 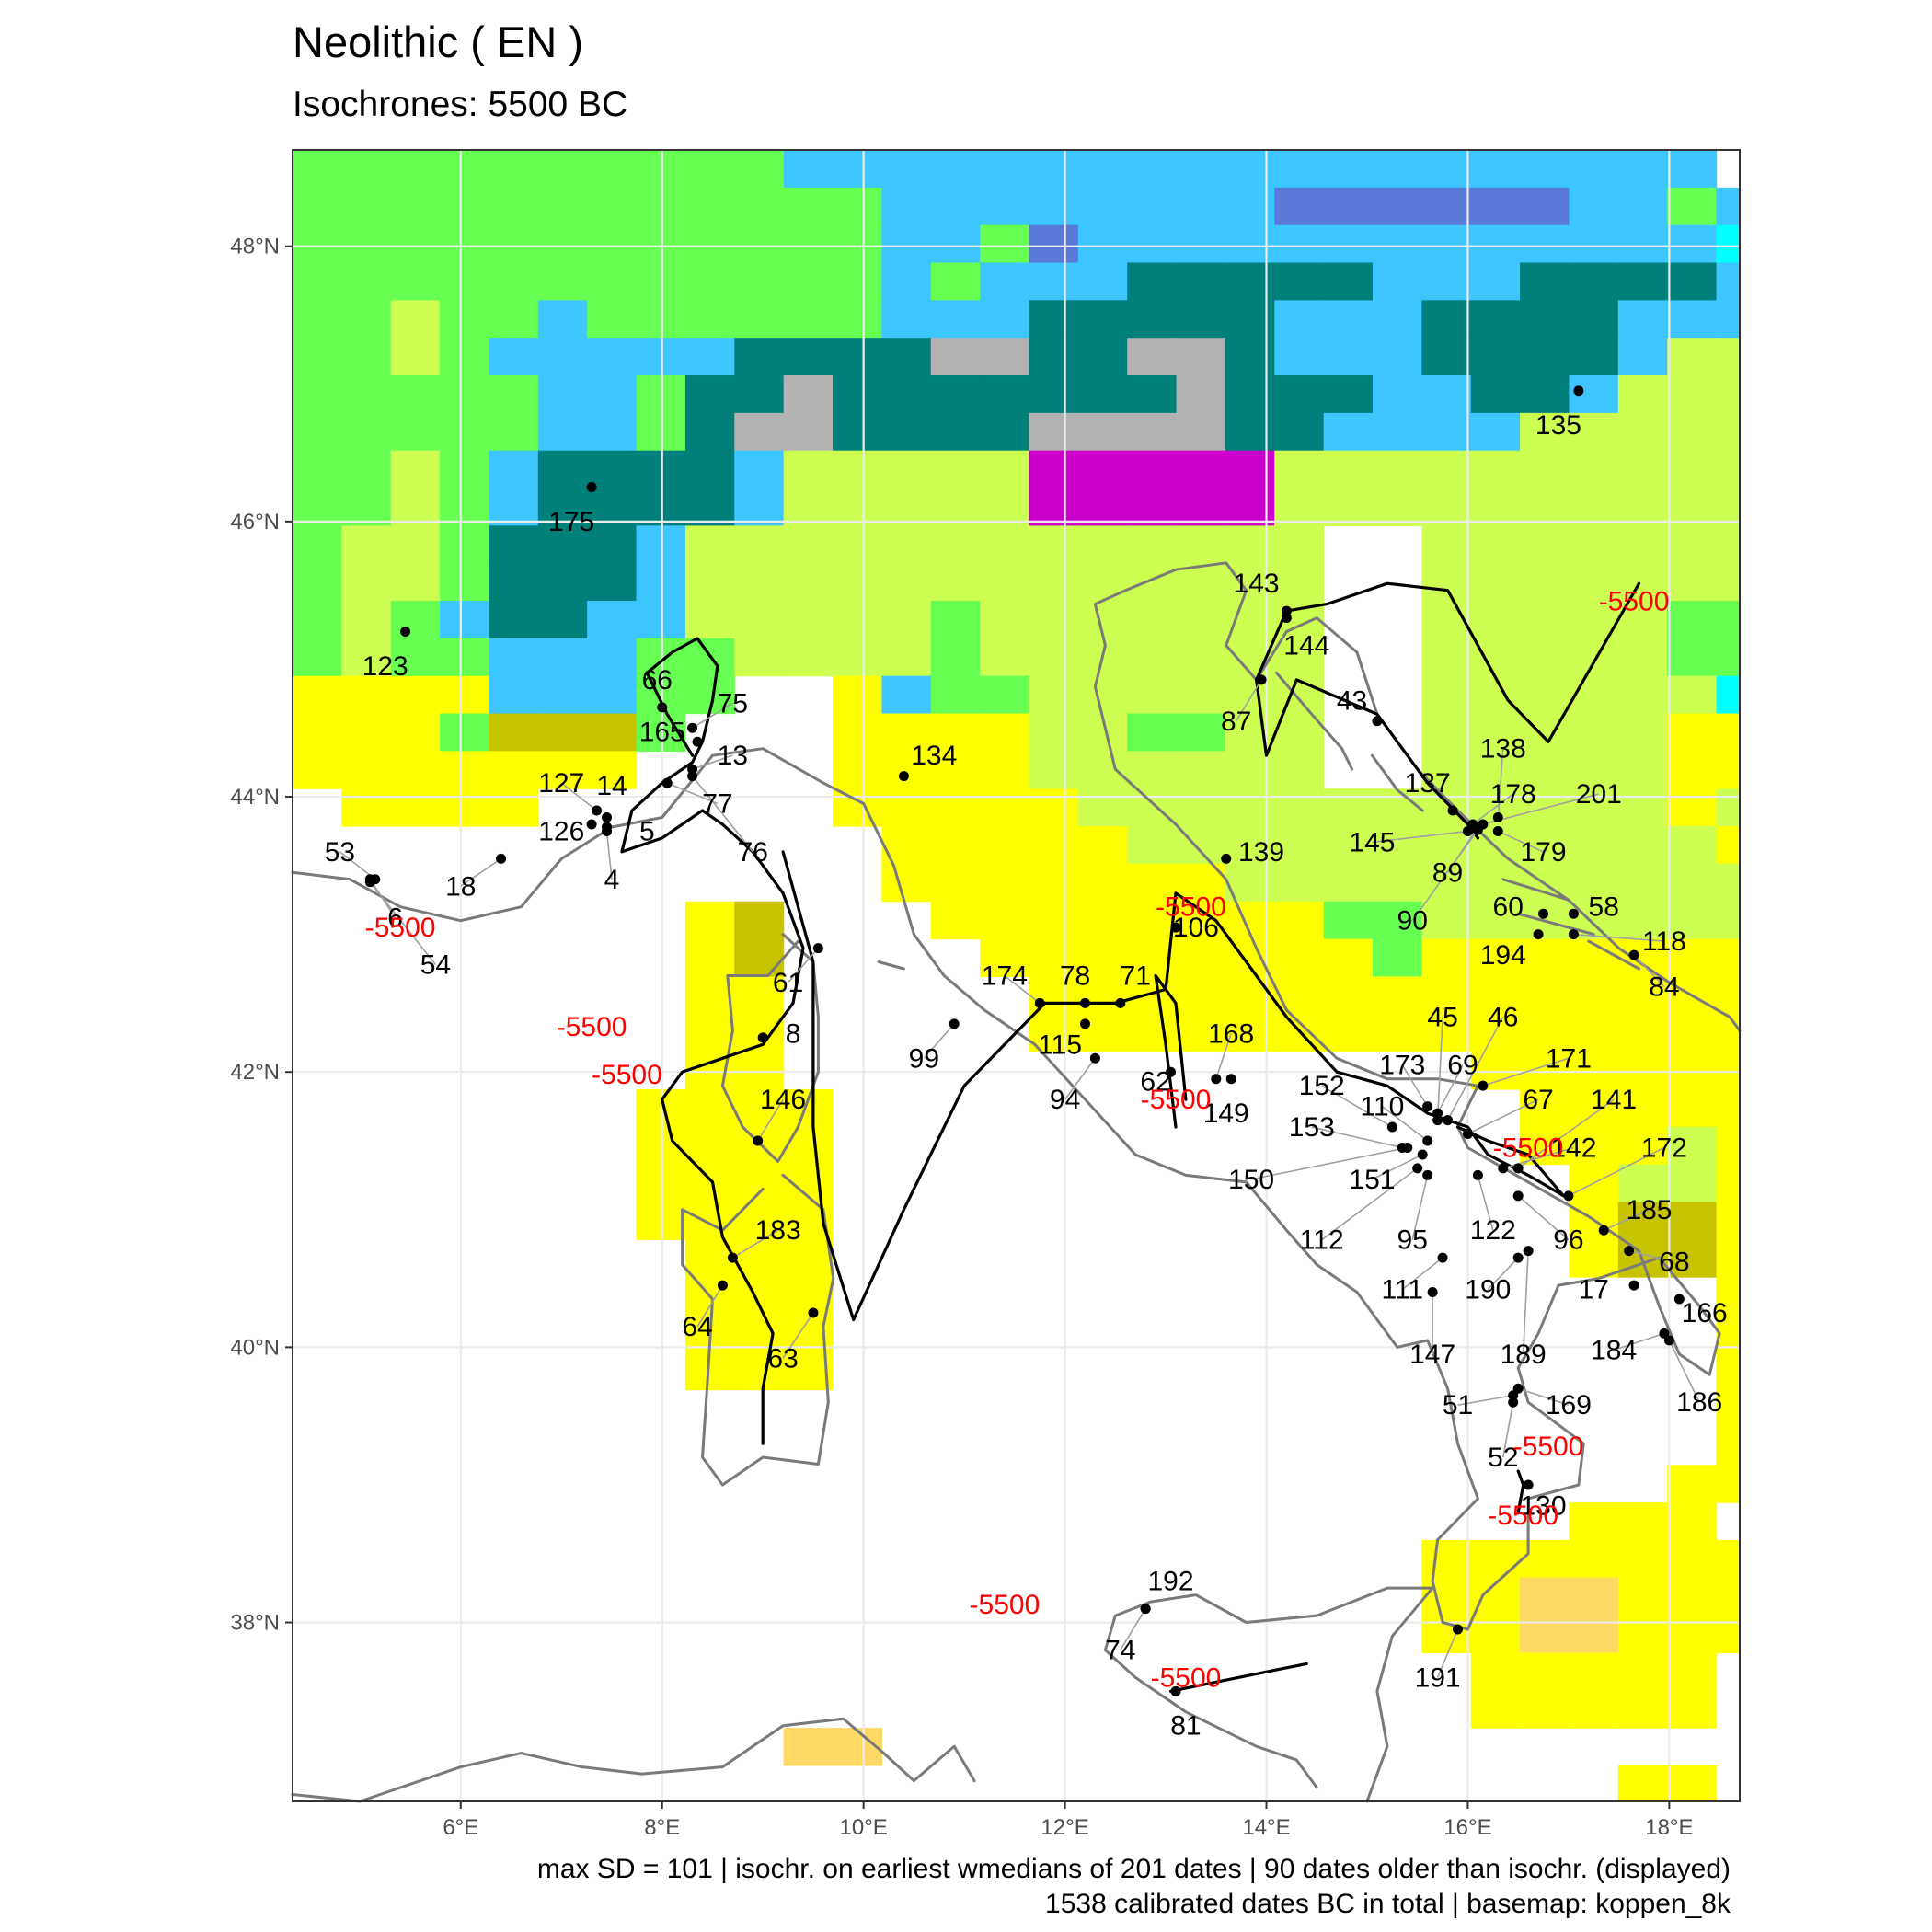 What do you see at coordinates (1669, 1827) in the screenshot?
I see `x-tick-label: 18°E` at bounding box center [1669, 1827].